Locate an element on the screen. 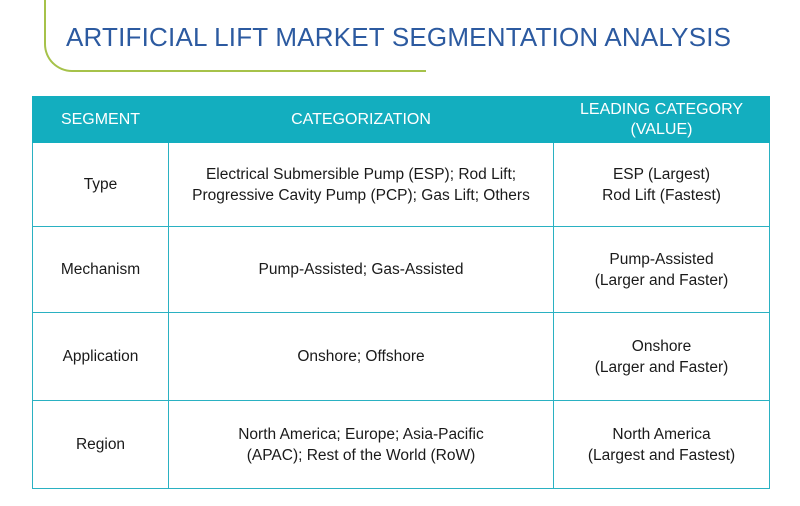 The height and width of the screenshot is (506, 800). segment-cell: Mechanism is located at coordinates (100, 269).